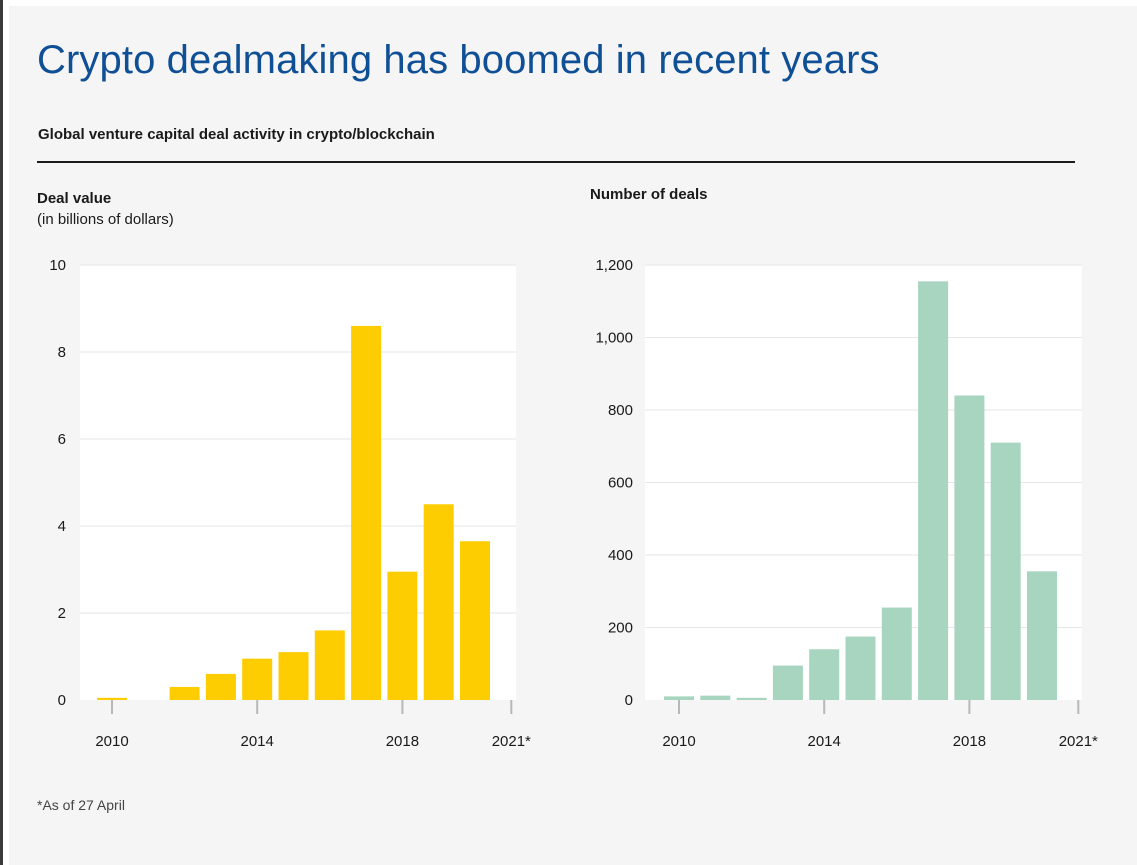  I want to click on deal-value-y-tick-label: 10, so click(57, 265).